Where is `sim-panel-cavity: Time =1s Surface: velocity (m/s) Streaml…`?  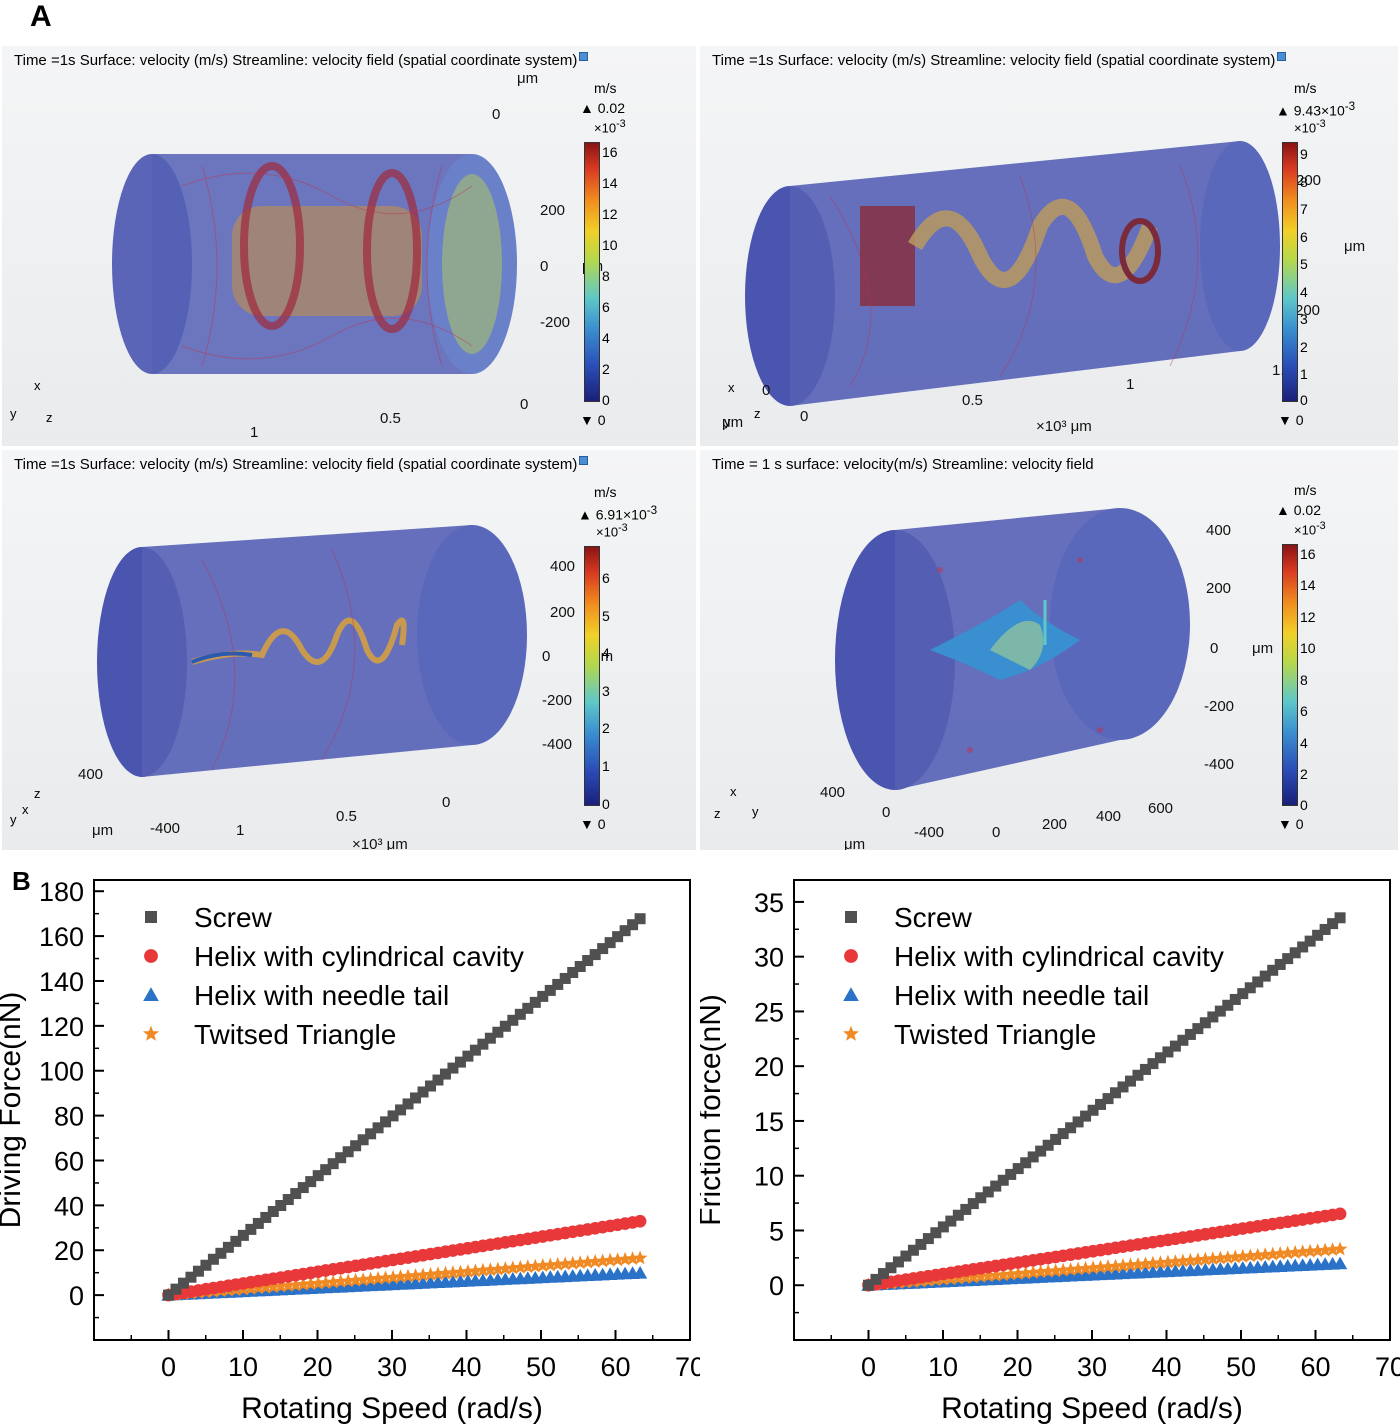 sim-panel-cavity: Time =1s Surface: velocity (m/s) Streaml… is located at coordinates (1049, 246).